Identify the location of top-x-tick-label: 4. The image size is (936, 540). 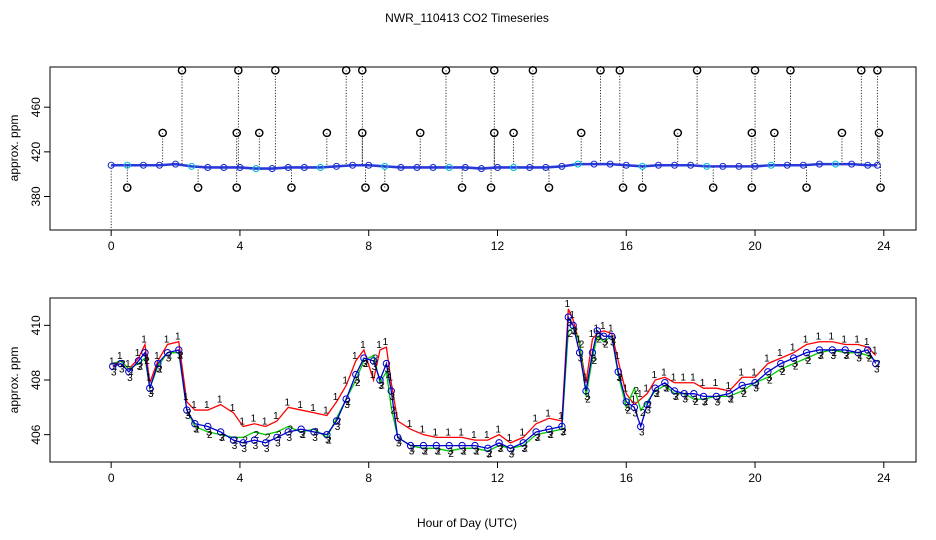
(240, 246).